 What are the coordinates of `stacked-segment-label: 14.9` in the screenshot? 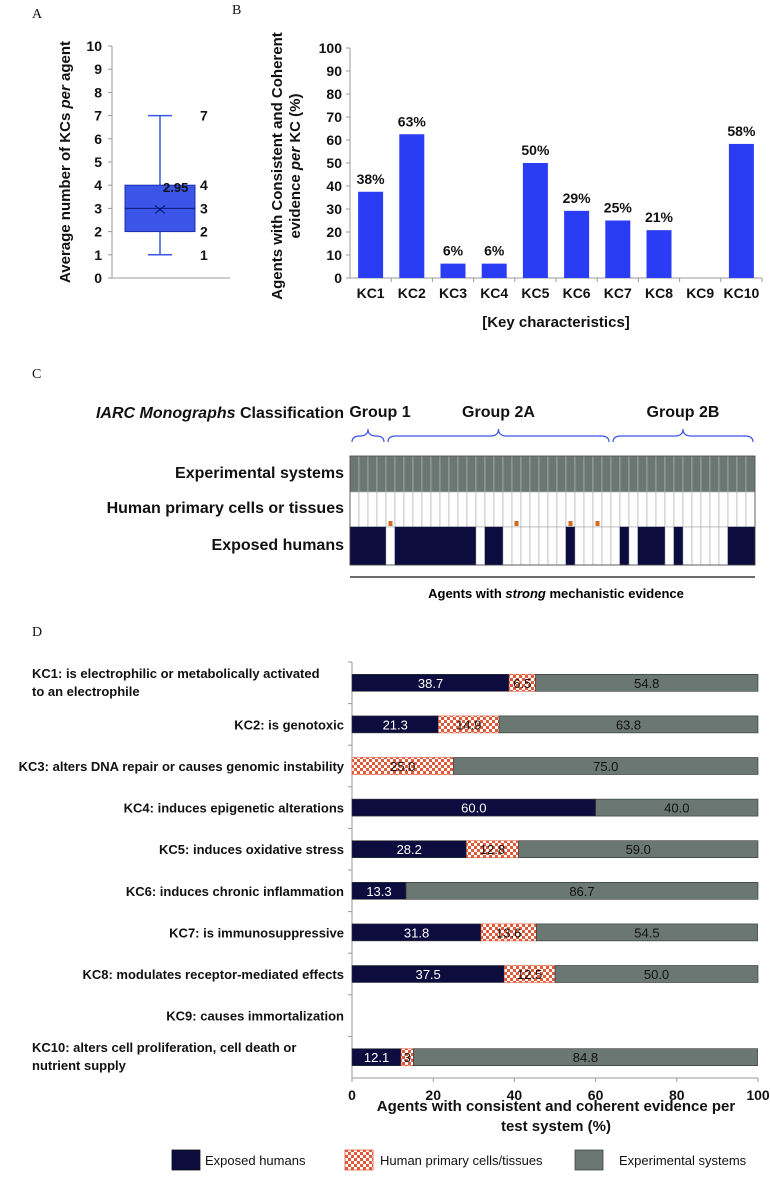 It's located at (468, 724).